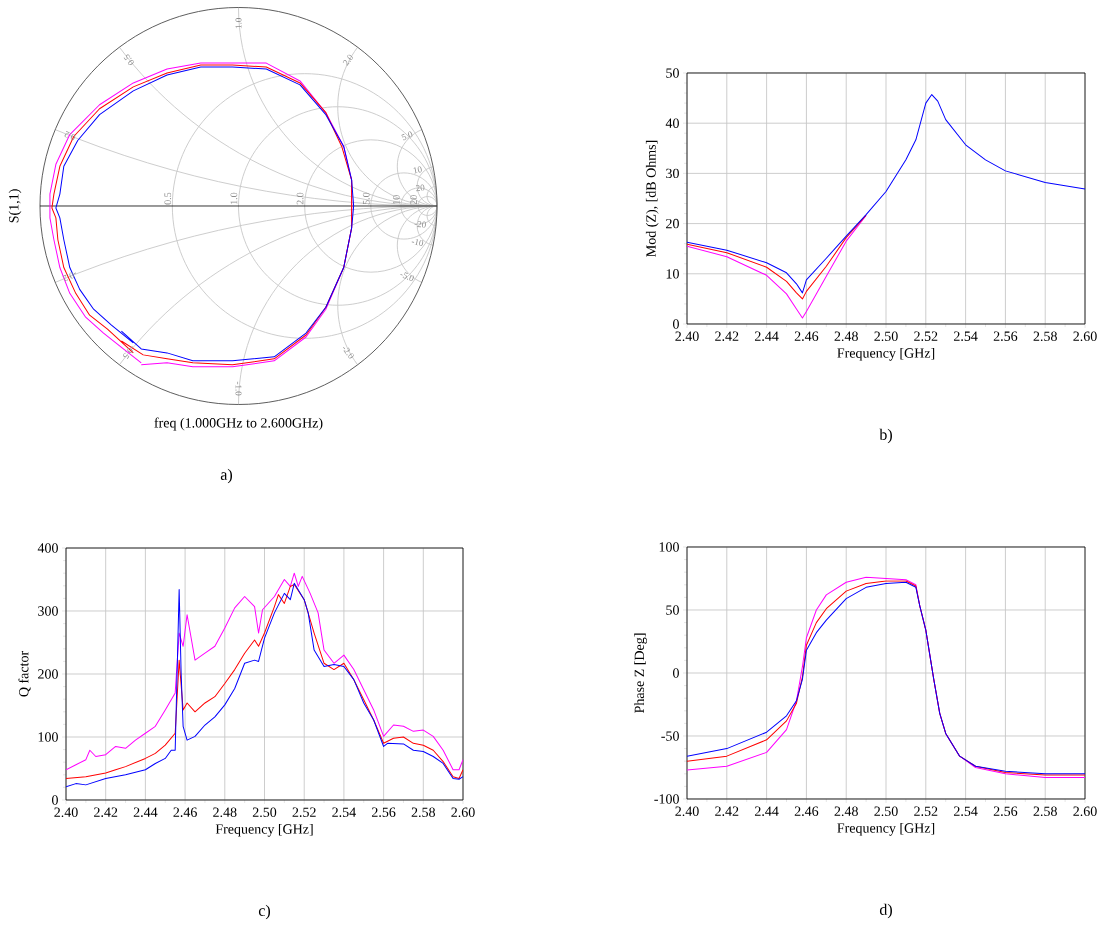  Describe the element at coordinates (238, 388) in the screenshot. I see `text: -1.0` at that location.